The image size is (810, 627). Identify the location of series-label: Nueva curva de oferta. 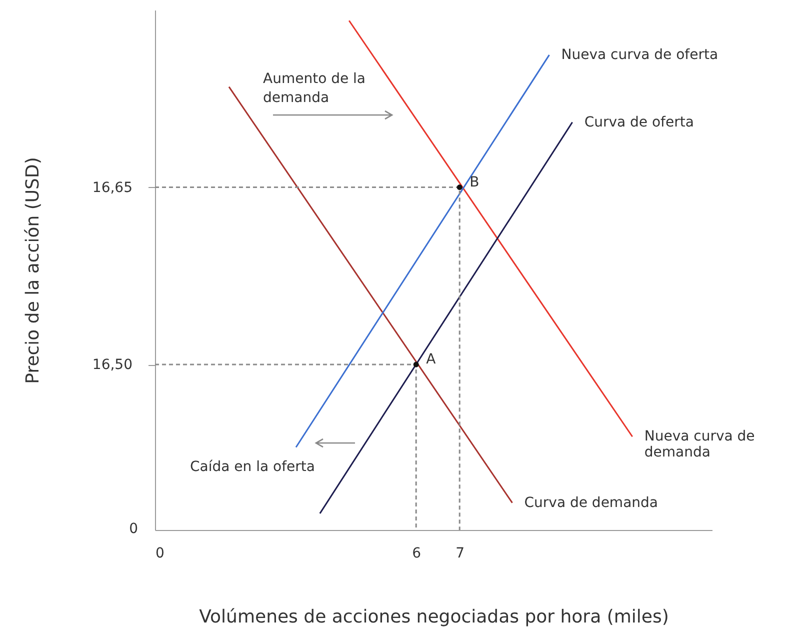
(639, 54).